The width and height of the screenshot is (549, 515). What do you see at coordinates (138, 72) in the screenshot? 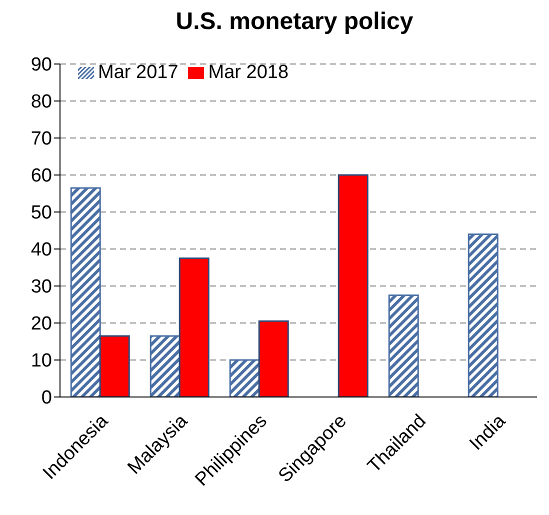
I see `legend-label: Mar 2017` at bounding box center [138, 72].